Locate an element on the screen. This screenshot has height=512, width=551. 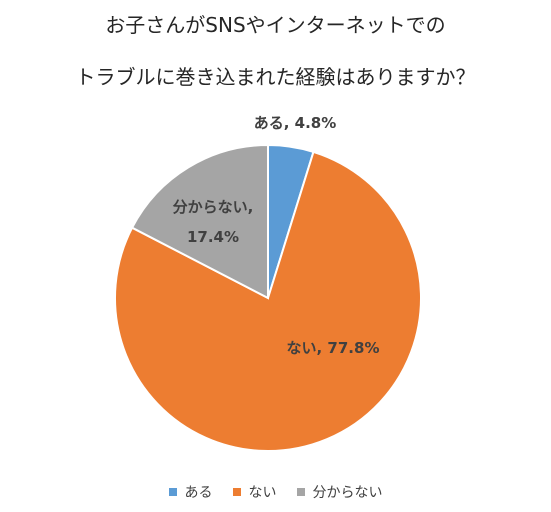
legend-label-wakaranai: 分からない is located at coordinates (348, 492).